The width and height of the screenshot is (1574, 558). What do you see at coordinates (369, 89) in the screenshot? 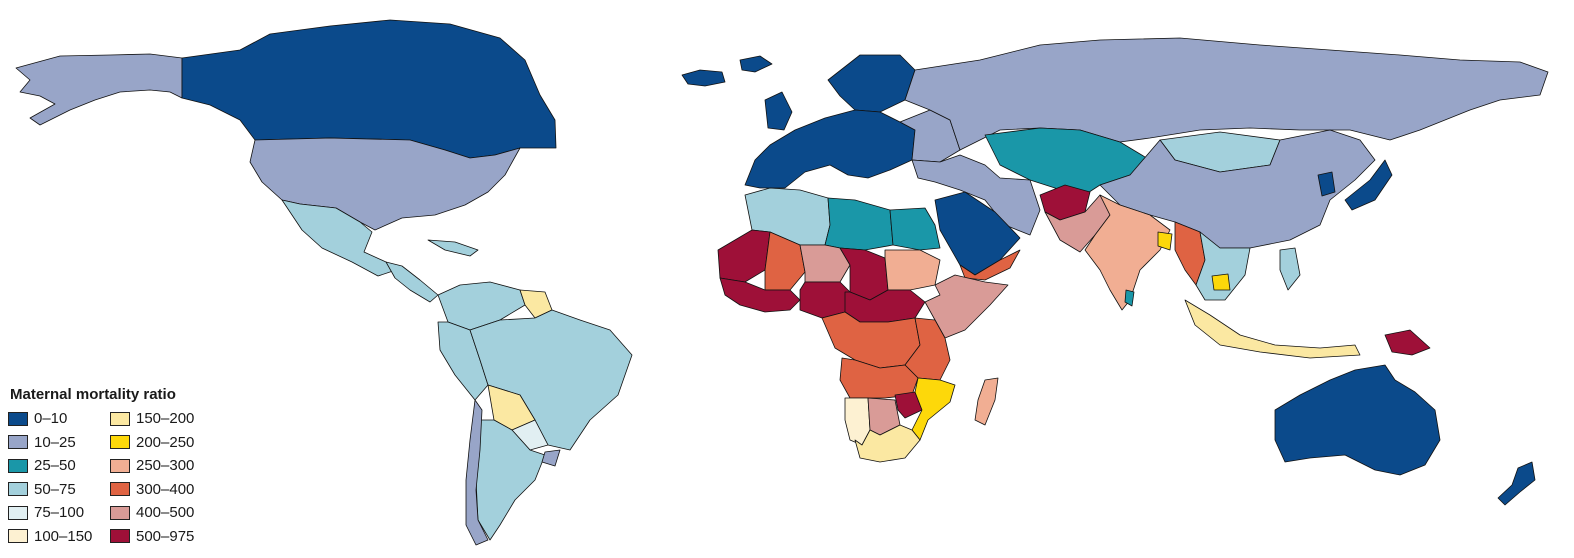
I see `region-canada` at bounding box center [369, 89].